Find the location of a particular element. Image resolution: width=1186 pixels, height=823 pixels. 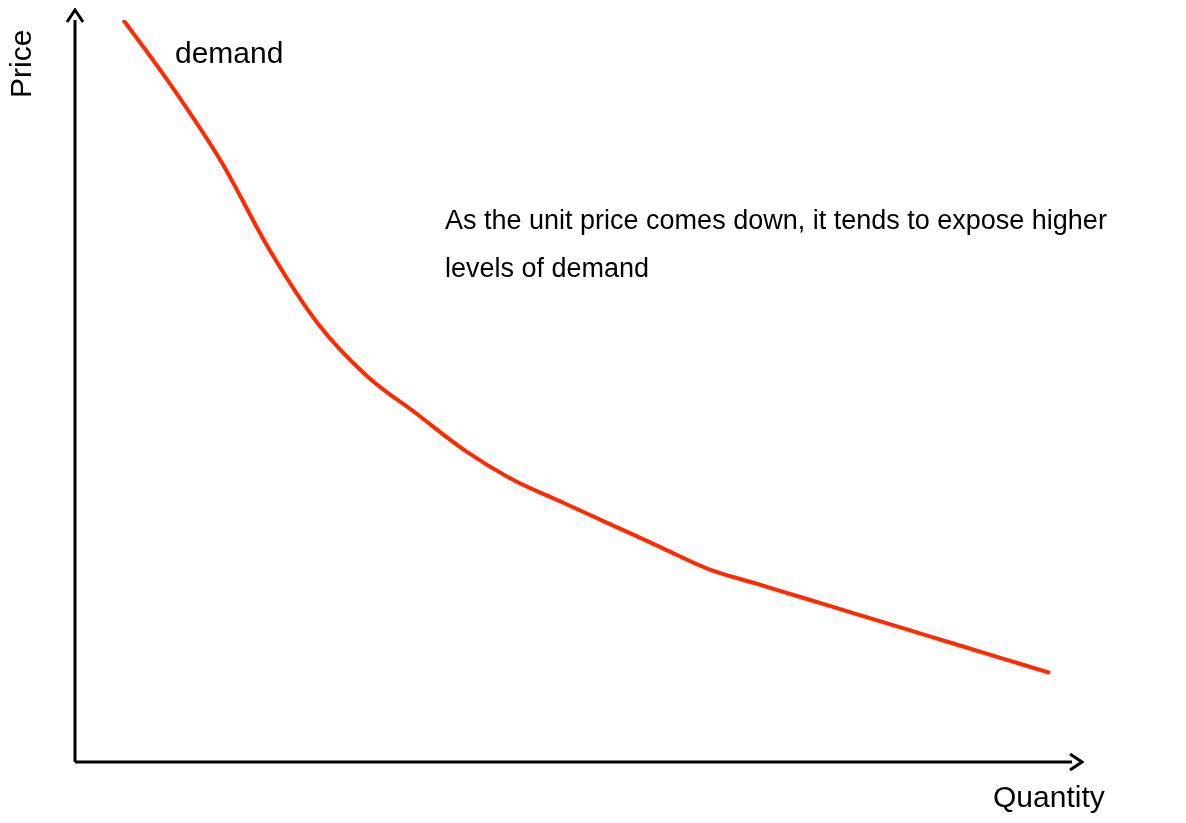

annotation: As the unit price comes down, it tends to expose higher levels of demand is located at coordinates (776, 244).